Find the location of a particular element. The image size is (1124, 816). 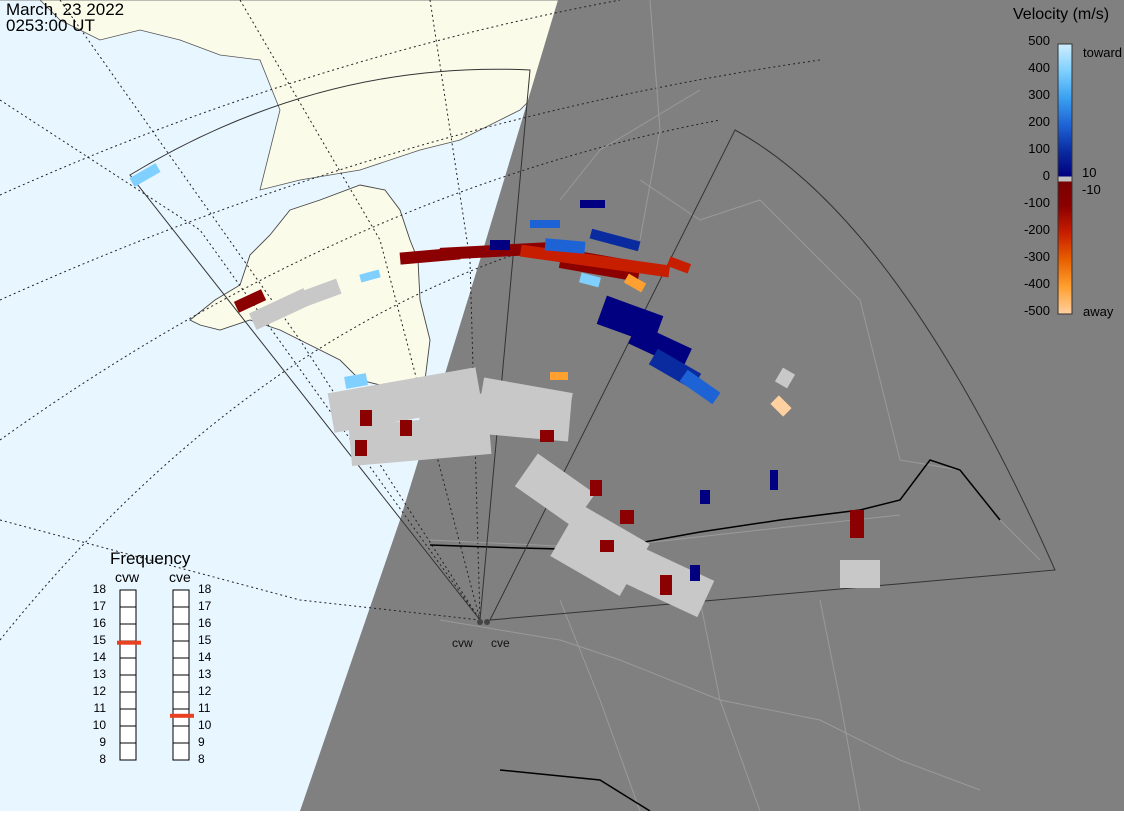

colorbar-tick-label: 0 is located at coordinates (1046, 175).